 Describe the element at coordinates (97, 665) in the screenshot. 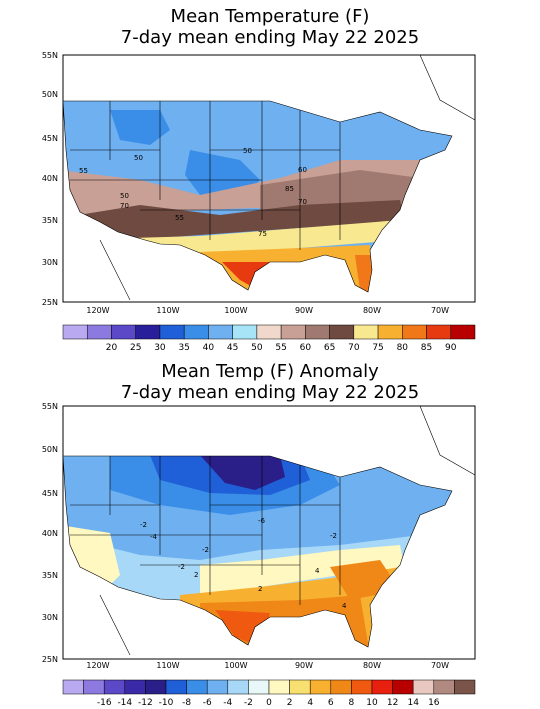

I see `lon-label: 120W` at that location.